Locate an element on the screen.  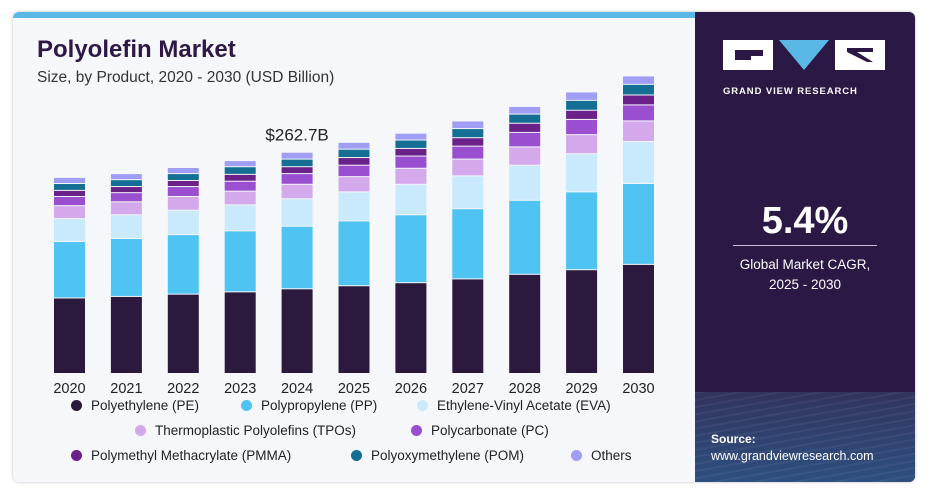
x-tick-label: 2030 is located at coordinates (638, 389).